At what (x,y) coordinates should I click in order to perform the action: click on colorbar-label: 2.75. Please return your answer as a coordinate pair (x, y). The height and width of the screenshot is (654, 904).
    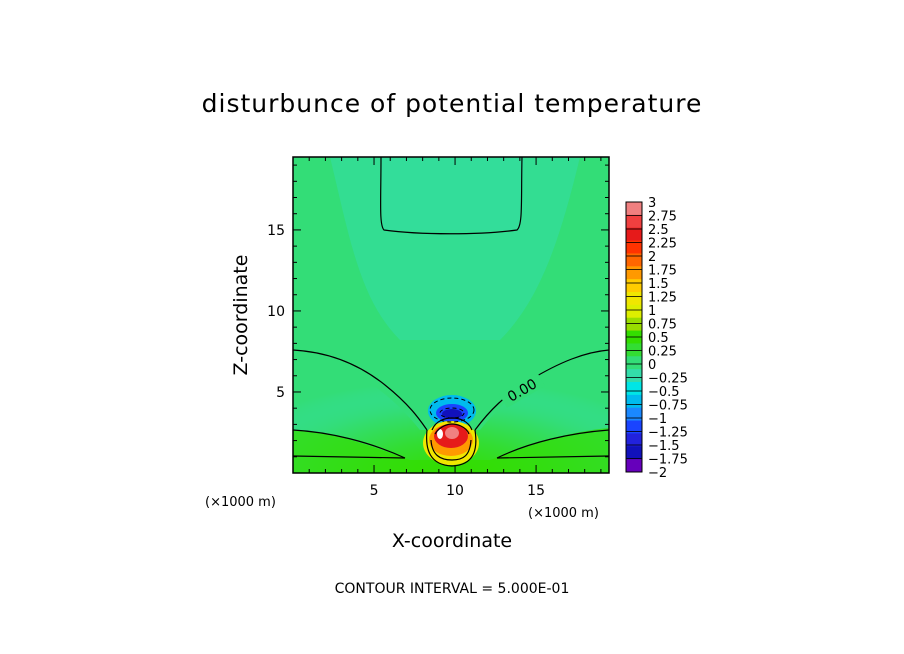
    Looking at the image, I should click on (662, 217).